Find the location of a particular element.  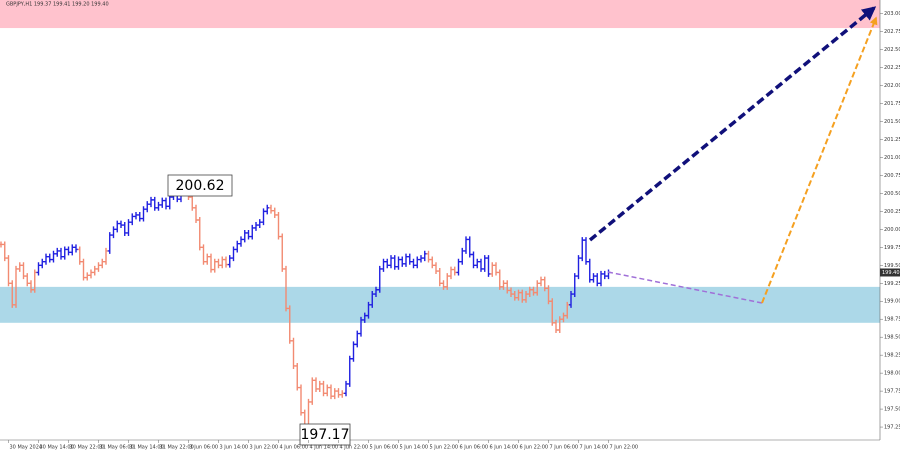

x-tick-label: 3 Jun 14:00 is located at coordinates (234, 448).